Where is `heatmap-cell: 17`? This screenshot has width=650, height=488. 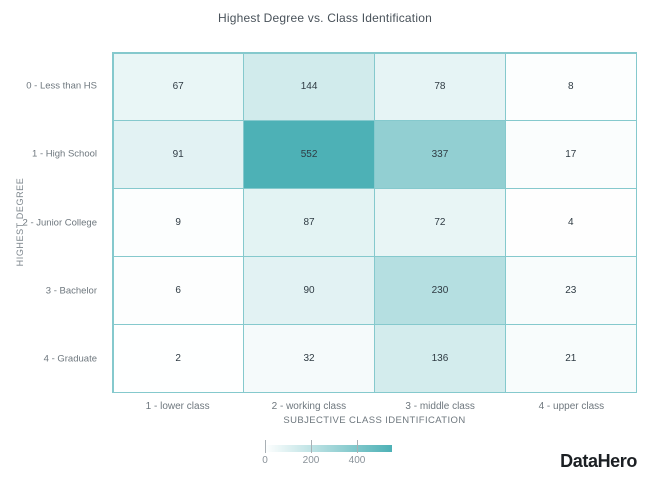 heatmap-cell: 17 is located at coordinates (571, 154).